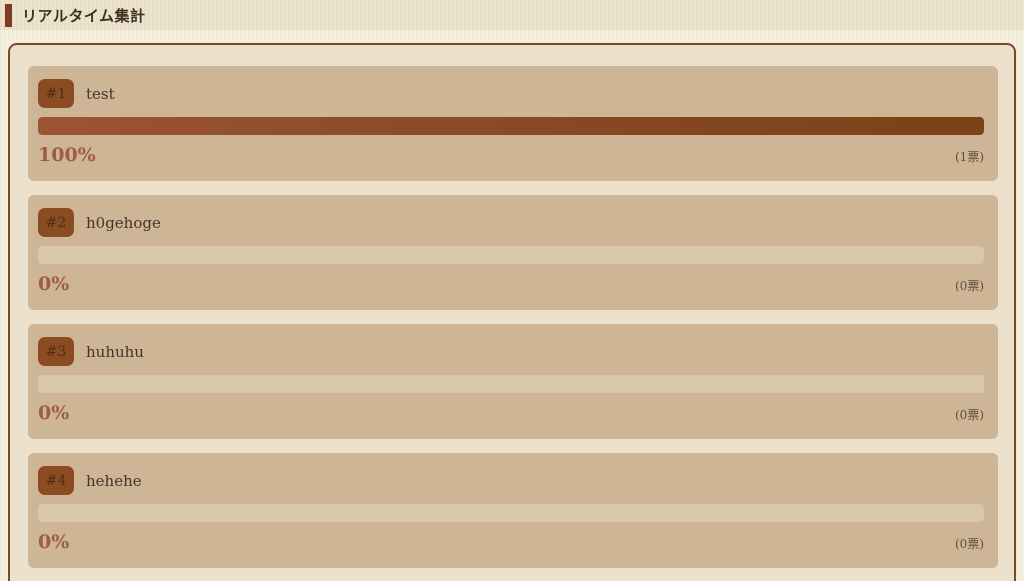 The height and width of the screenshot is (581, 1024). Describe the element at coordinates (511, 480) in the screenshot. I see `poll-item-head: #4 hehehe` at that location.